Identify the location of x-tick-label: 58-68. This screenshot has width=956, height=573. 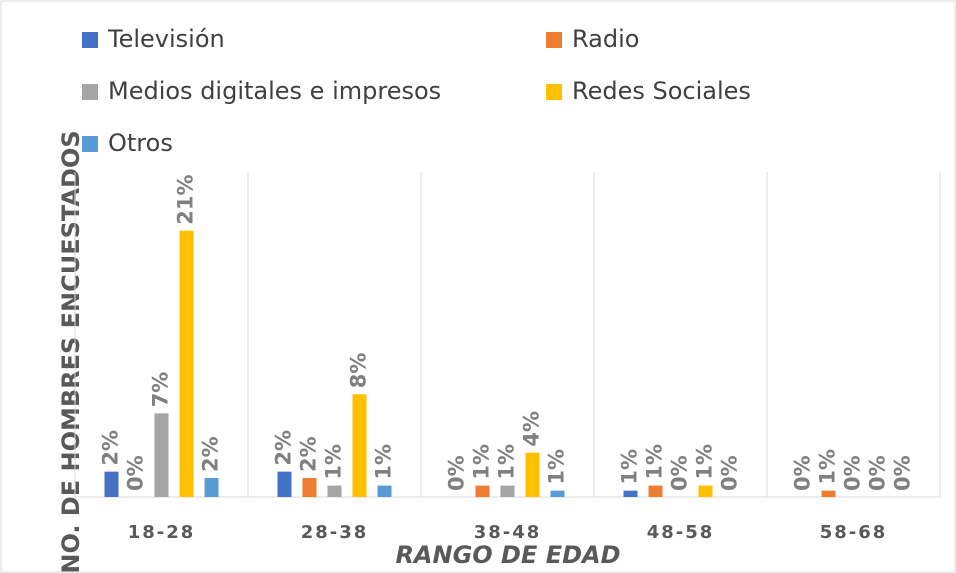
(854, 532).